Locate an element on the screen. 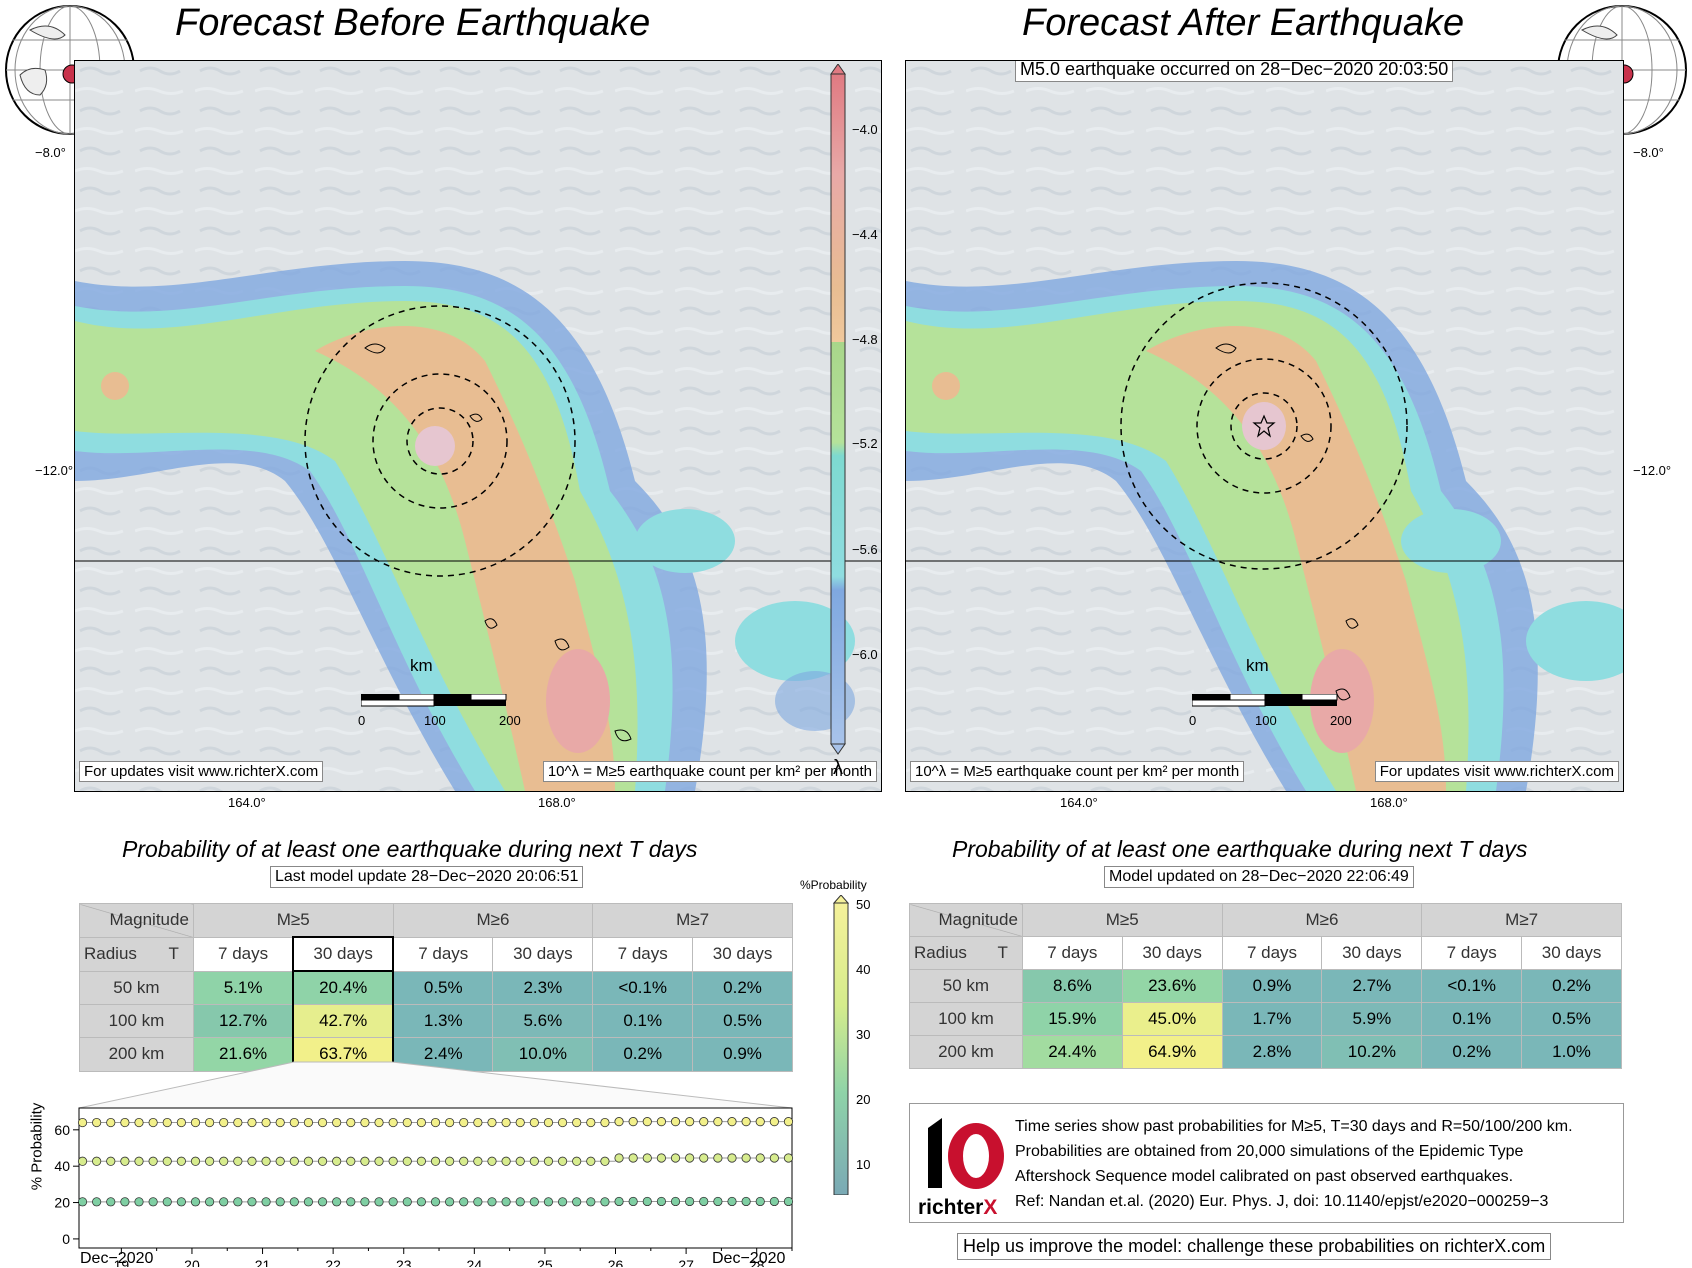  left-radius-200: 200 km is located at coordinates (136, 1054).